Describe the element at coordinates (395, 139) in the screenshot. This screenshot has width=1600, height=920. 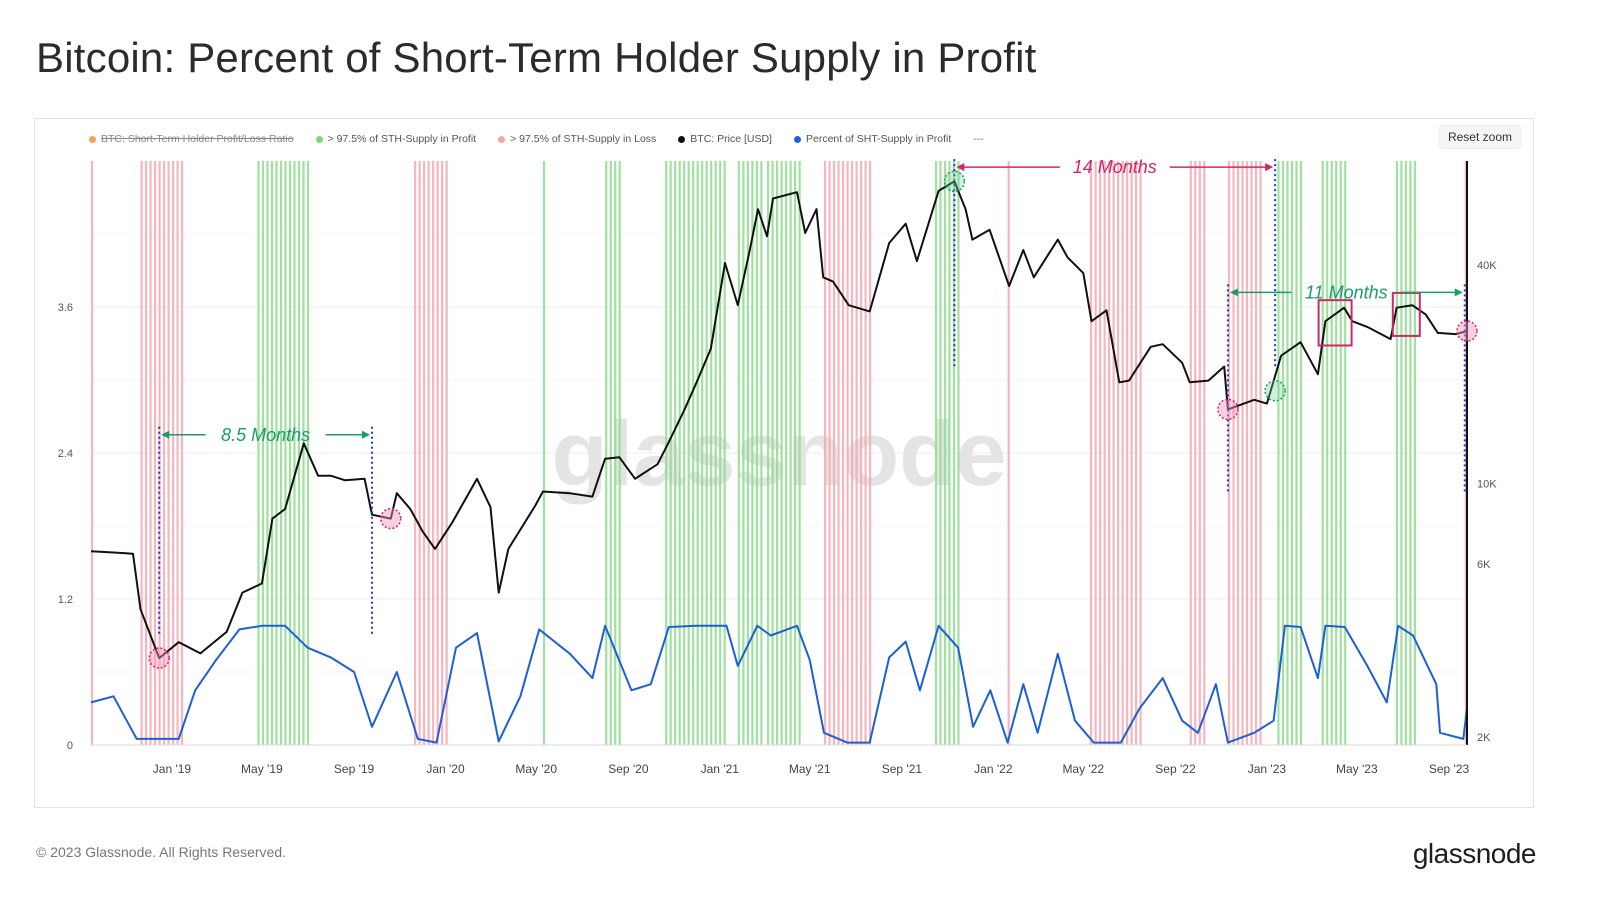
I see `legend-item-1: > 97.5% of STH-Supply in Profit` at that location.